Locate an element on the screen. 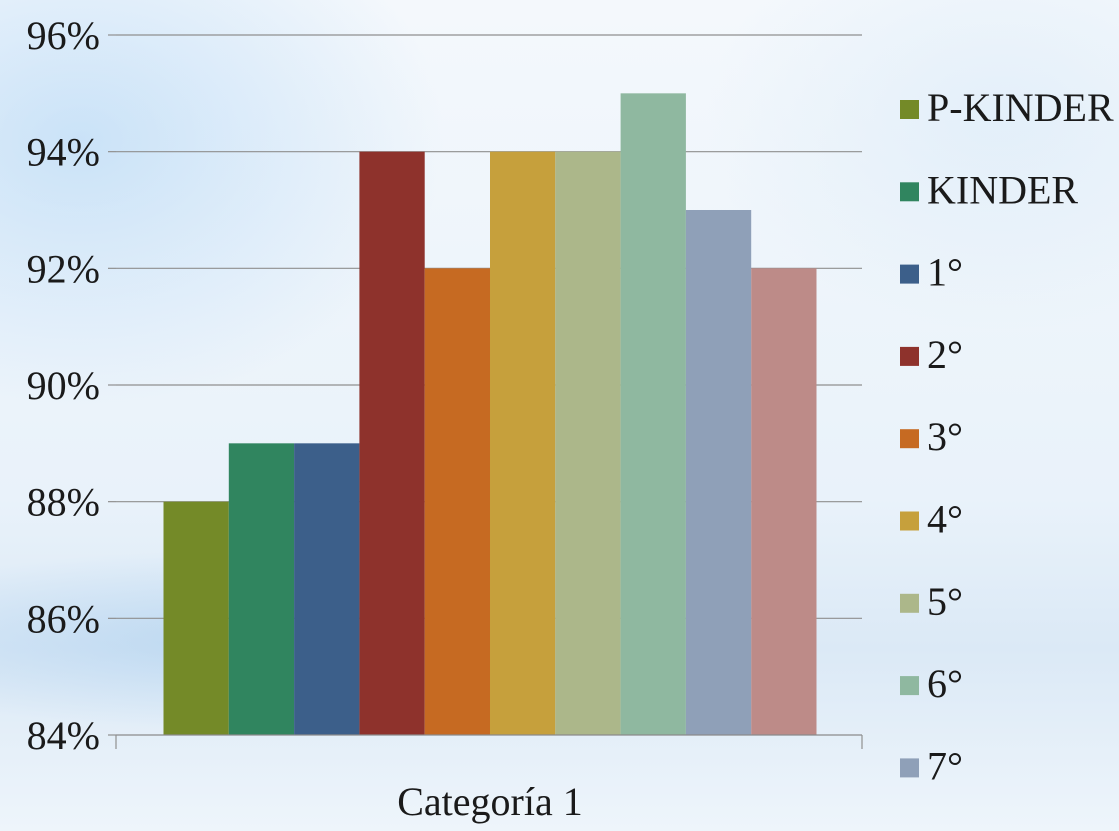  y-tick-label: 88% is located at coordinates (63, 502).